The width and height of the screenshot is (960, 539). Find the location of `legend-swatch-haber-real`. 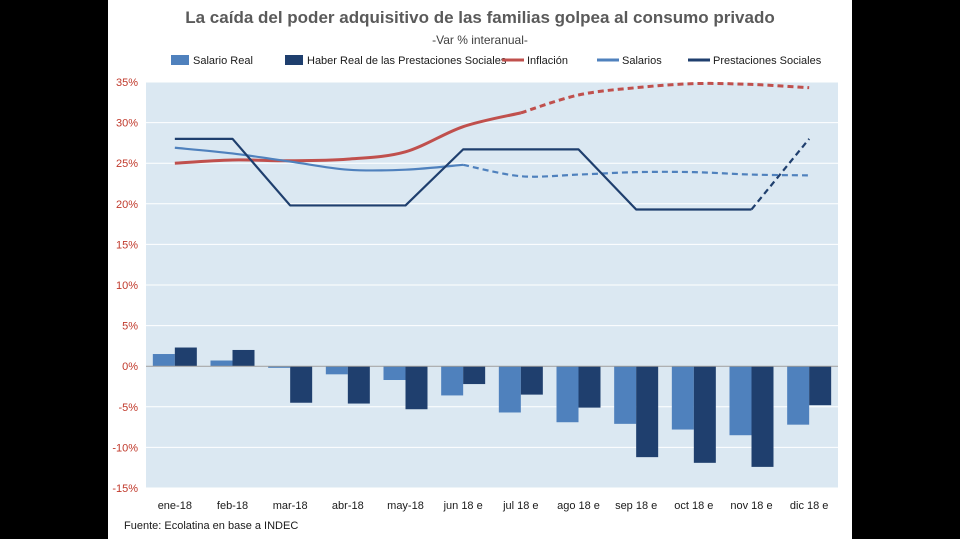

legend-swatch-haber-real is located at coordinates (294, 60).